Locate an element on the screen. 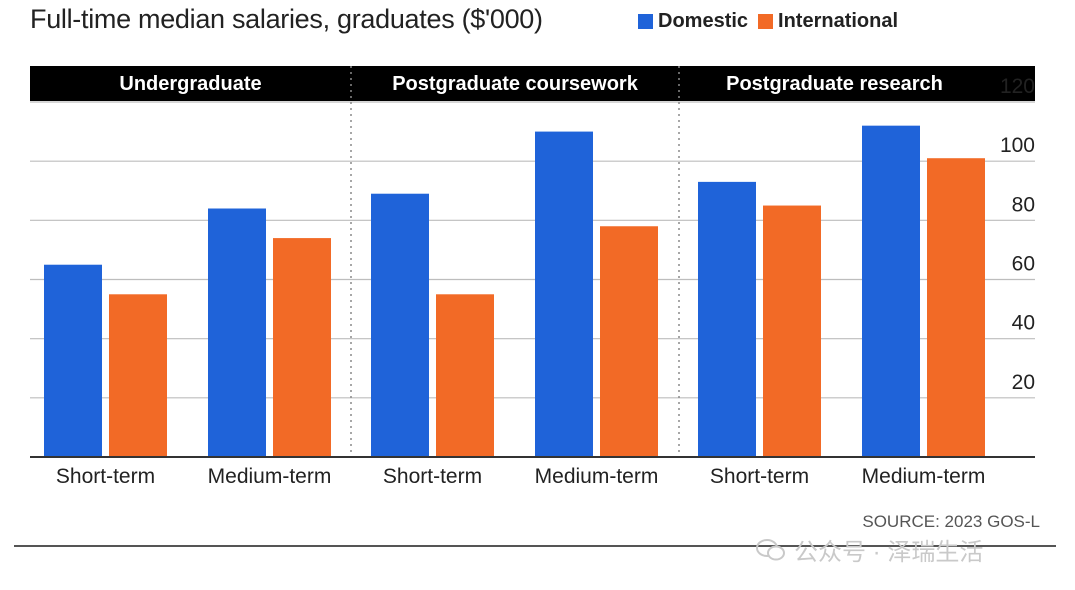 This screenshot has height=590, width=1075. legend-swatch-domestic is located at coordinates (645, 21).